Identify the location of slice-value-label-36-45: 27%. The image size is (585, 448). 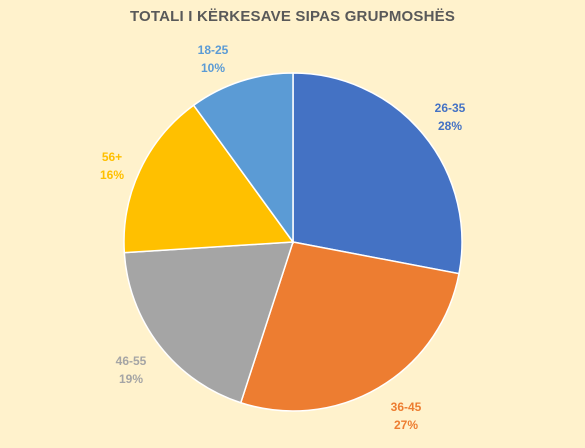
(406, 425).